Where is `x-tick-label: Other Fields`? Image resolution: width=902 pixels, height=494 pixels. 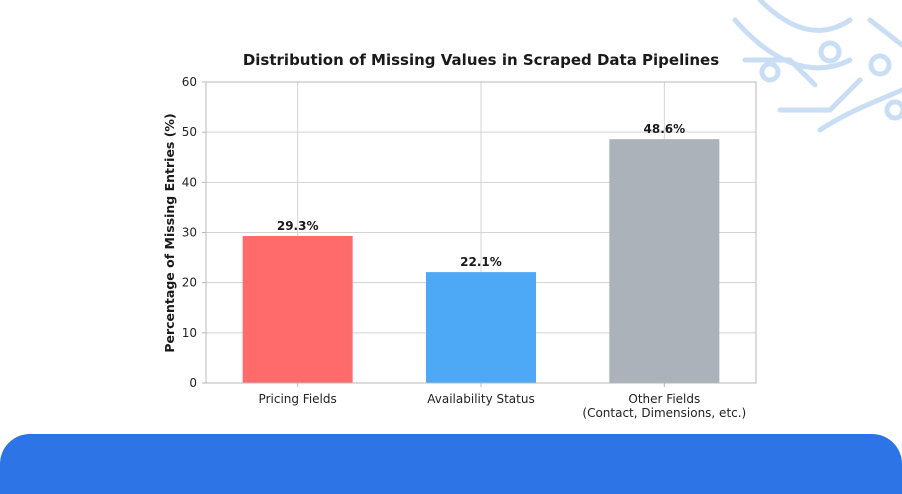 x-tick-label: Other Fields is located at coordinates (664, 399).